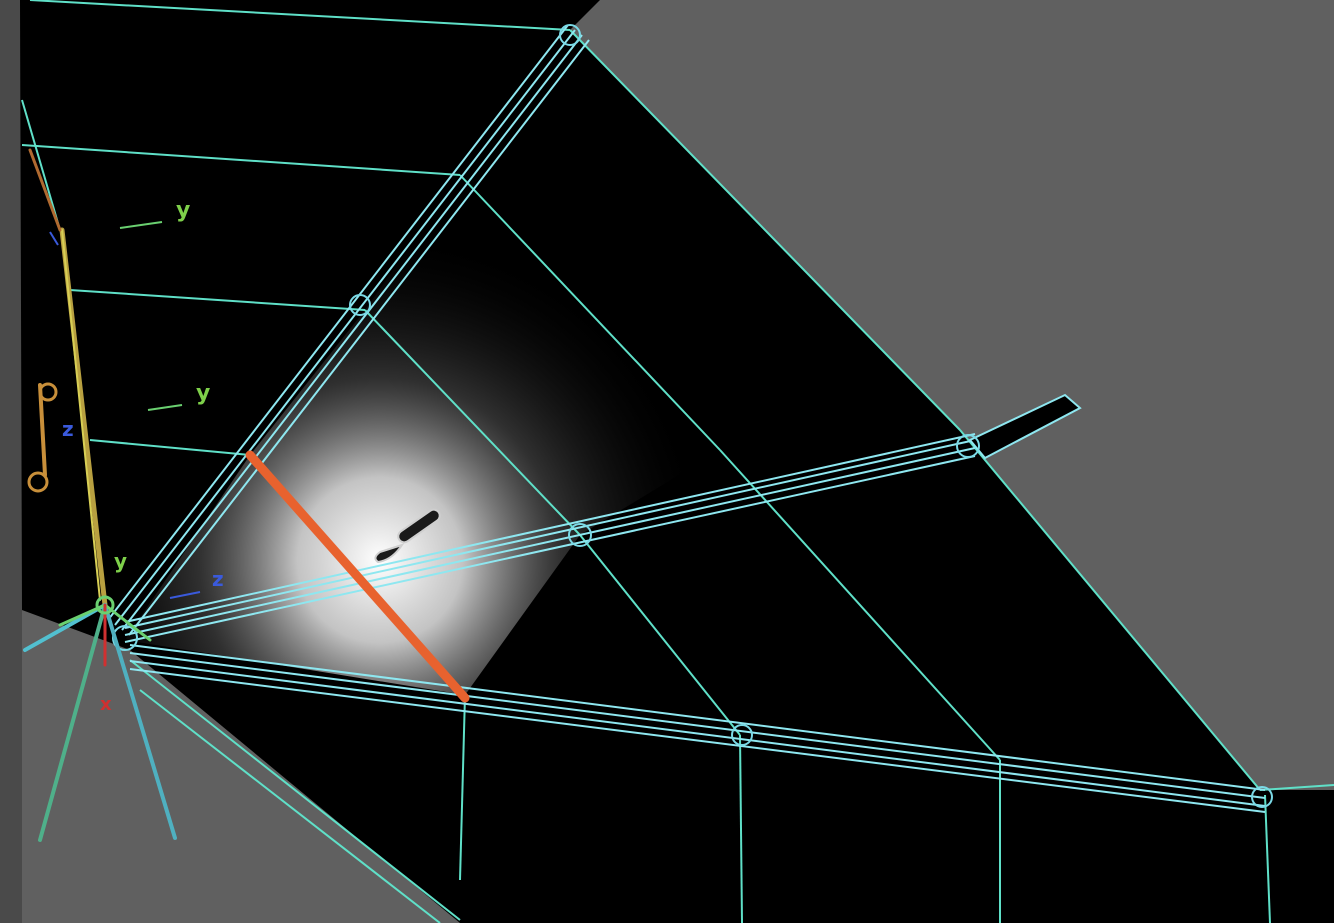 The image size is (1334, 923). I want to click on edge-extrusion, so click(1025, 426).